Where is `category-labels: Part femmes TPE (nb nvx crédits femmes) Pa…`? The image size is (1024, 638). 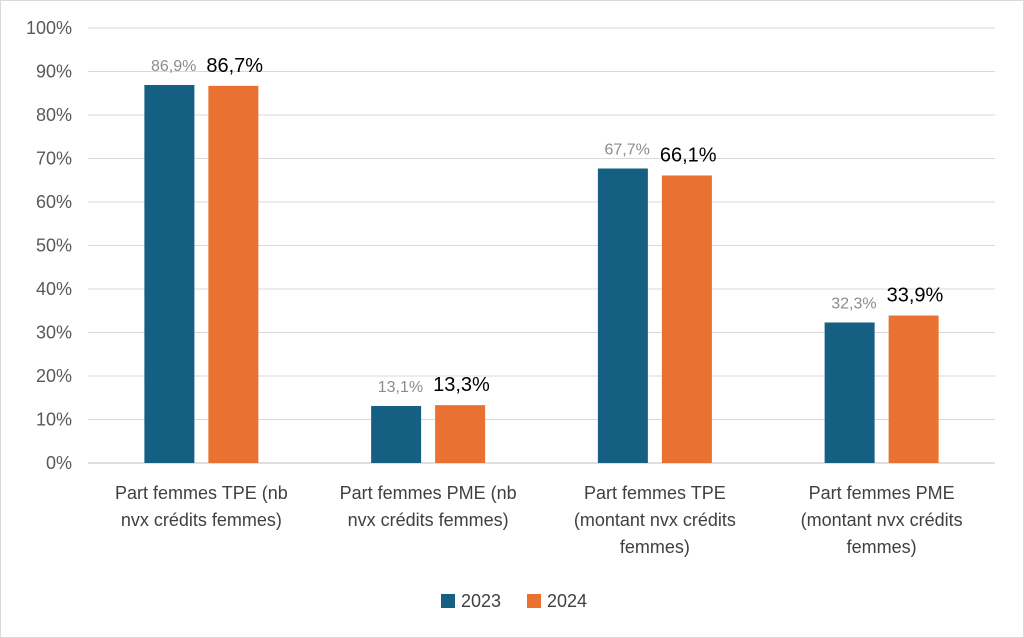
category-labels: Part femmes TPE (nb nvx crédits femmes) Pa… is located at coordinates (539, 520).